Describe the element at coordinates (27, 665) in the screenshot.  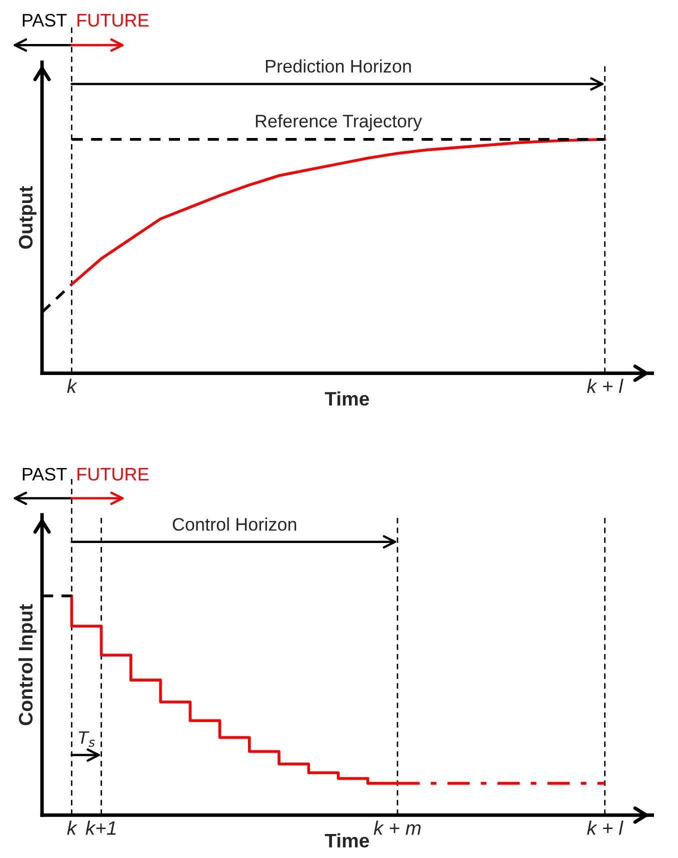
I see `y-axis-title: Control Input` at that location.